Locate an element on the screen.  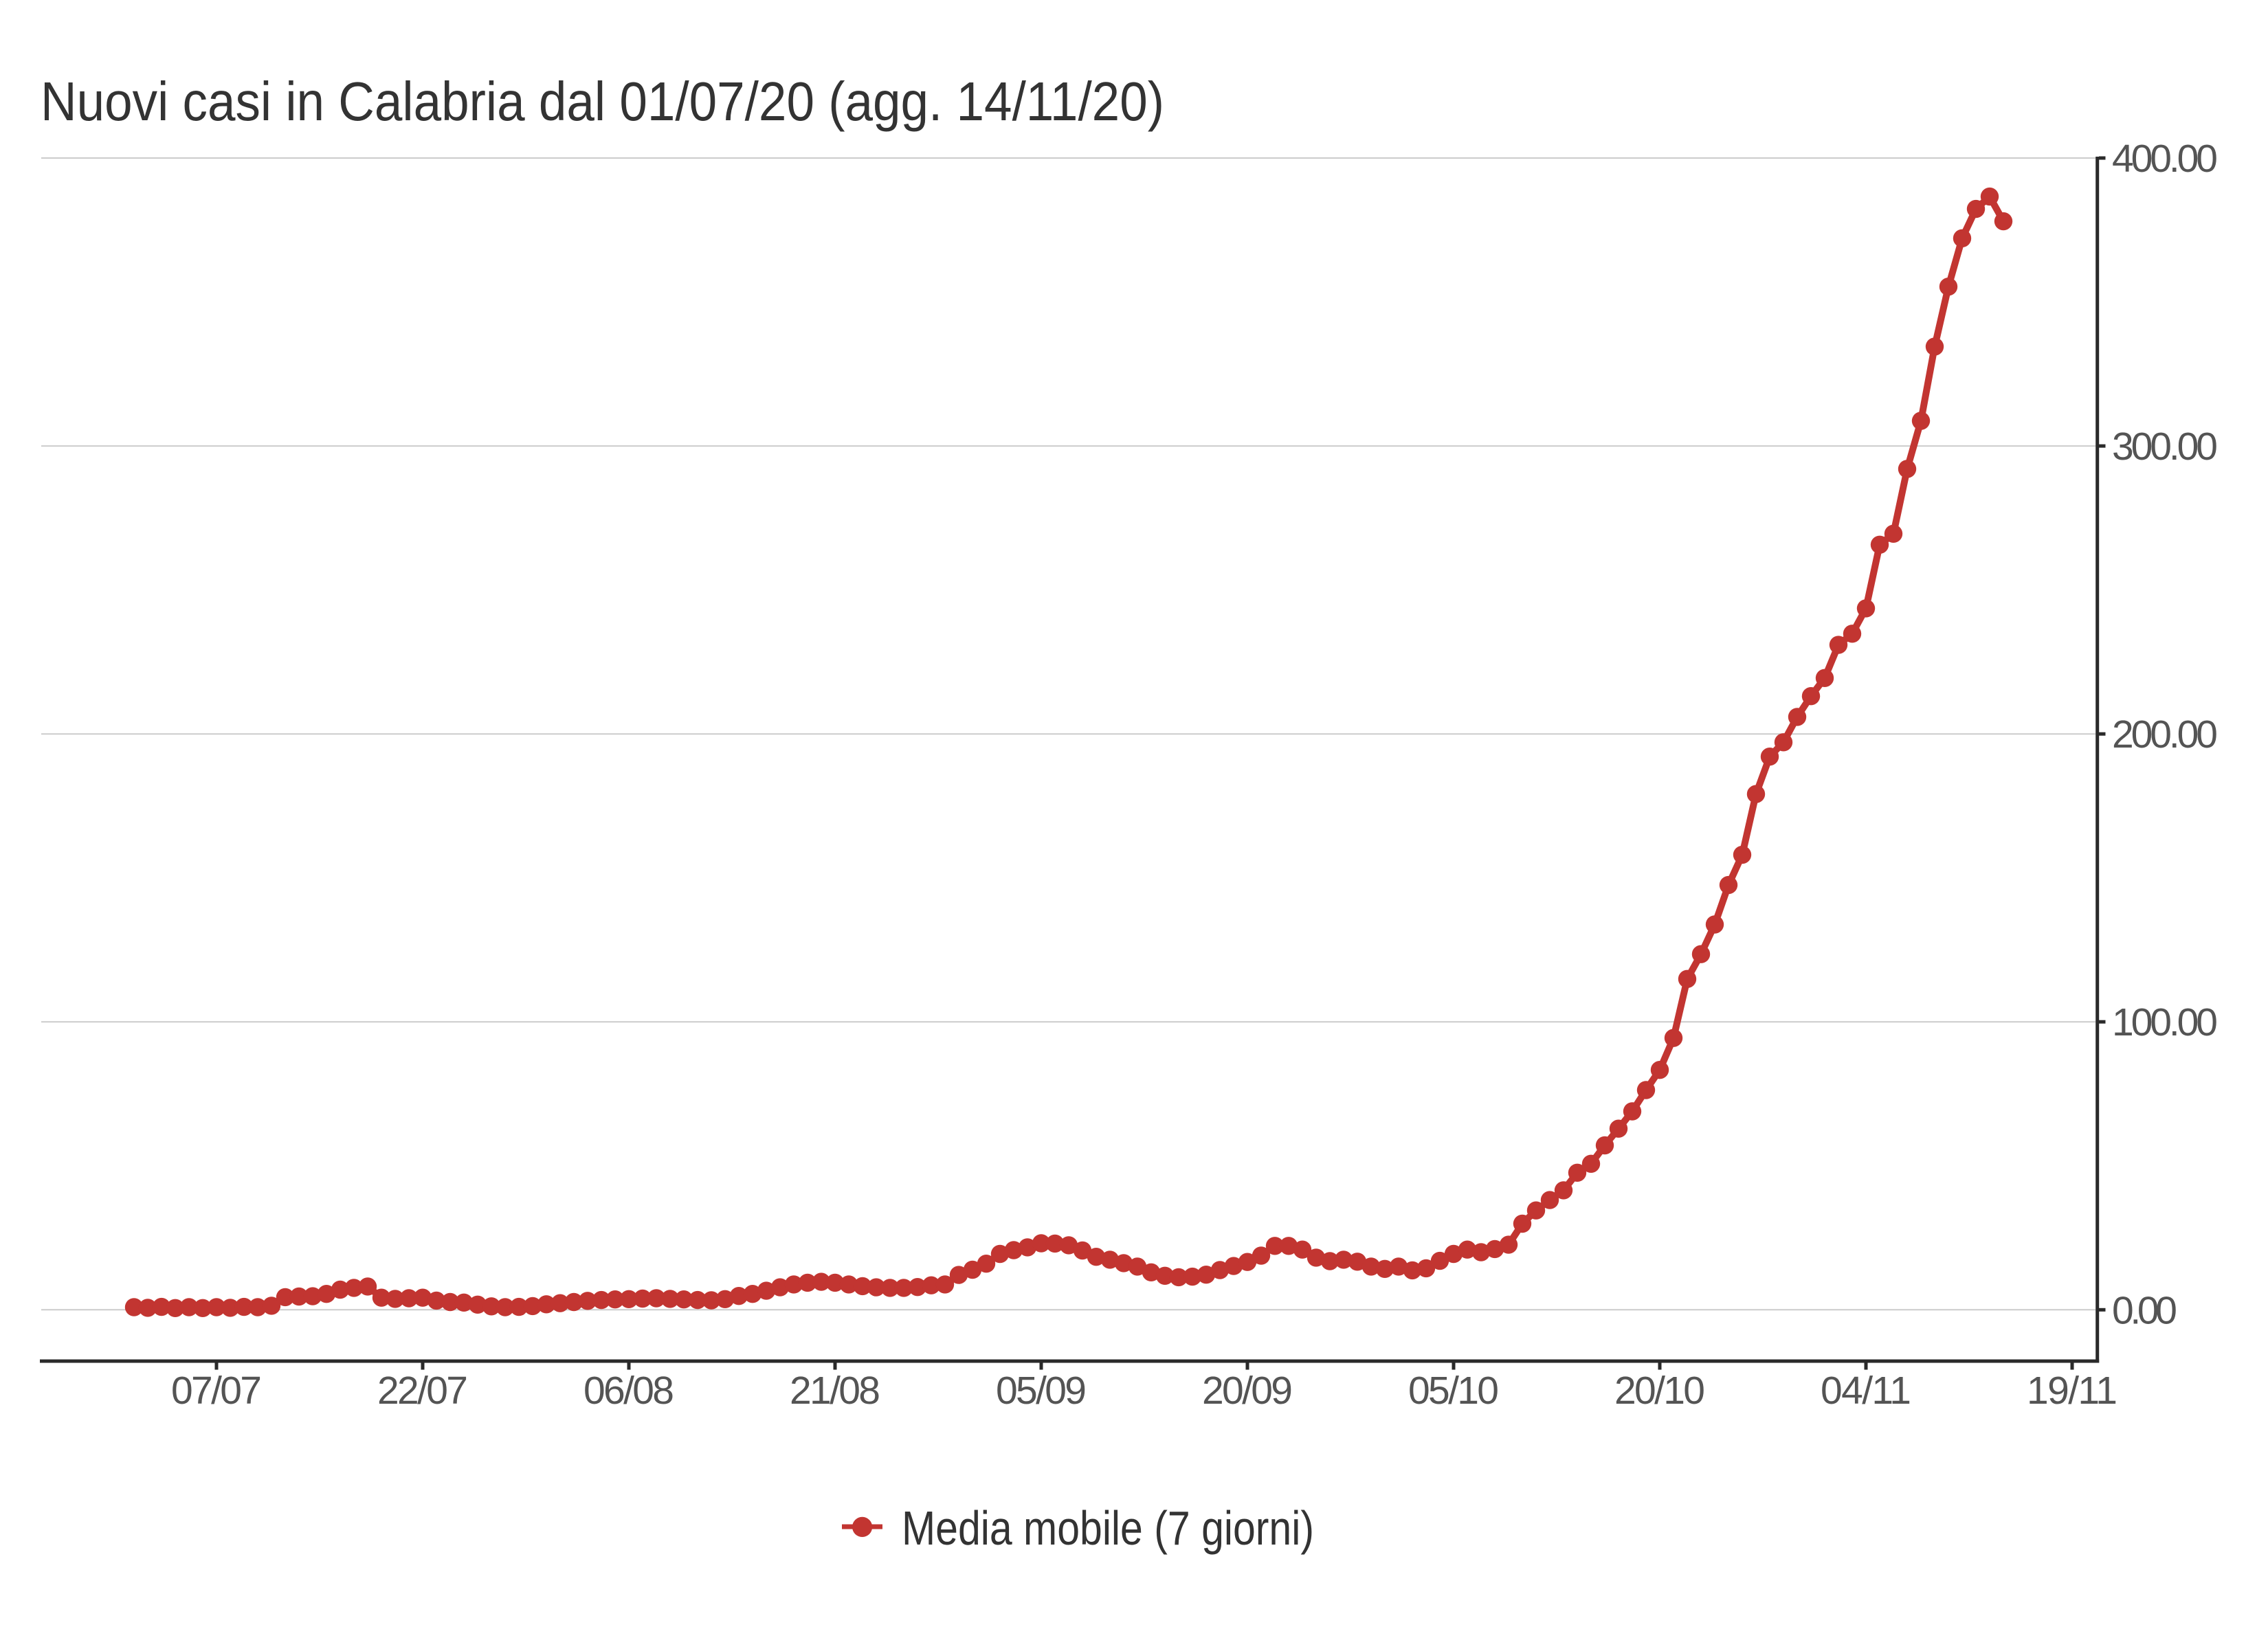
svg-text: Media mobile (7 giorni) is located at coordinates (1108, 1528).